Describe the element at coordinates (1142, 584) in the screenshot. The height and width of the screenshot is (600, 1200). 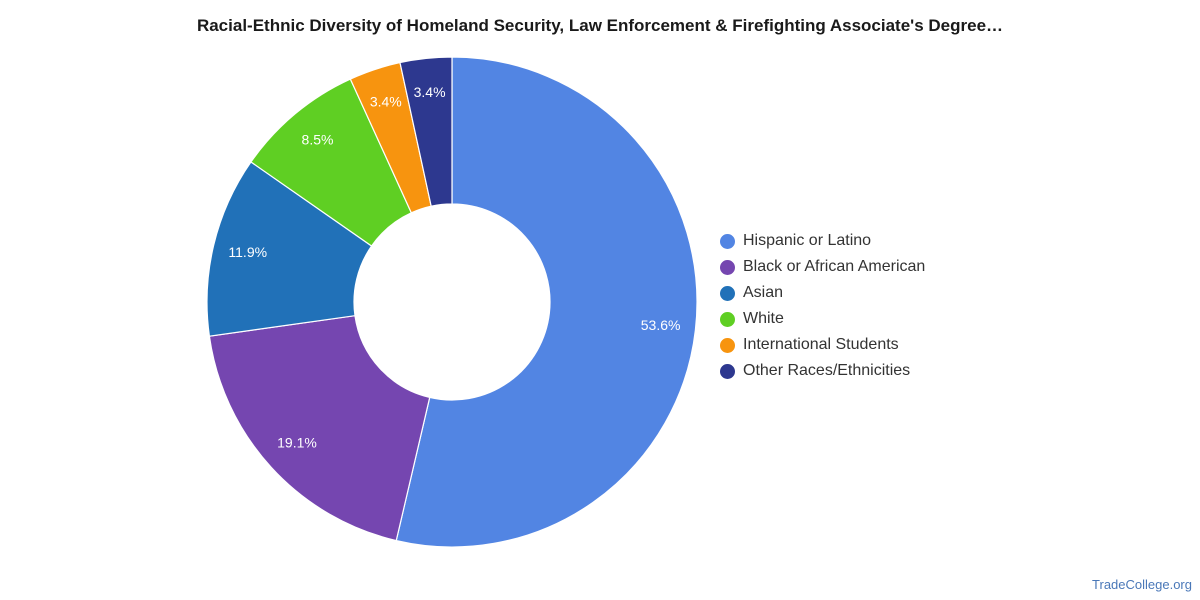
I see `source-credit: TradeCollege.org` at that location.